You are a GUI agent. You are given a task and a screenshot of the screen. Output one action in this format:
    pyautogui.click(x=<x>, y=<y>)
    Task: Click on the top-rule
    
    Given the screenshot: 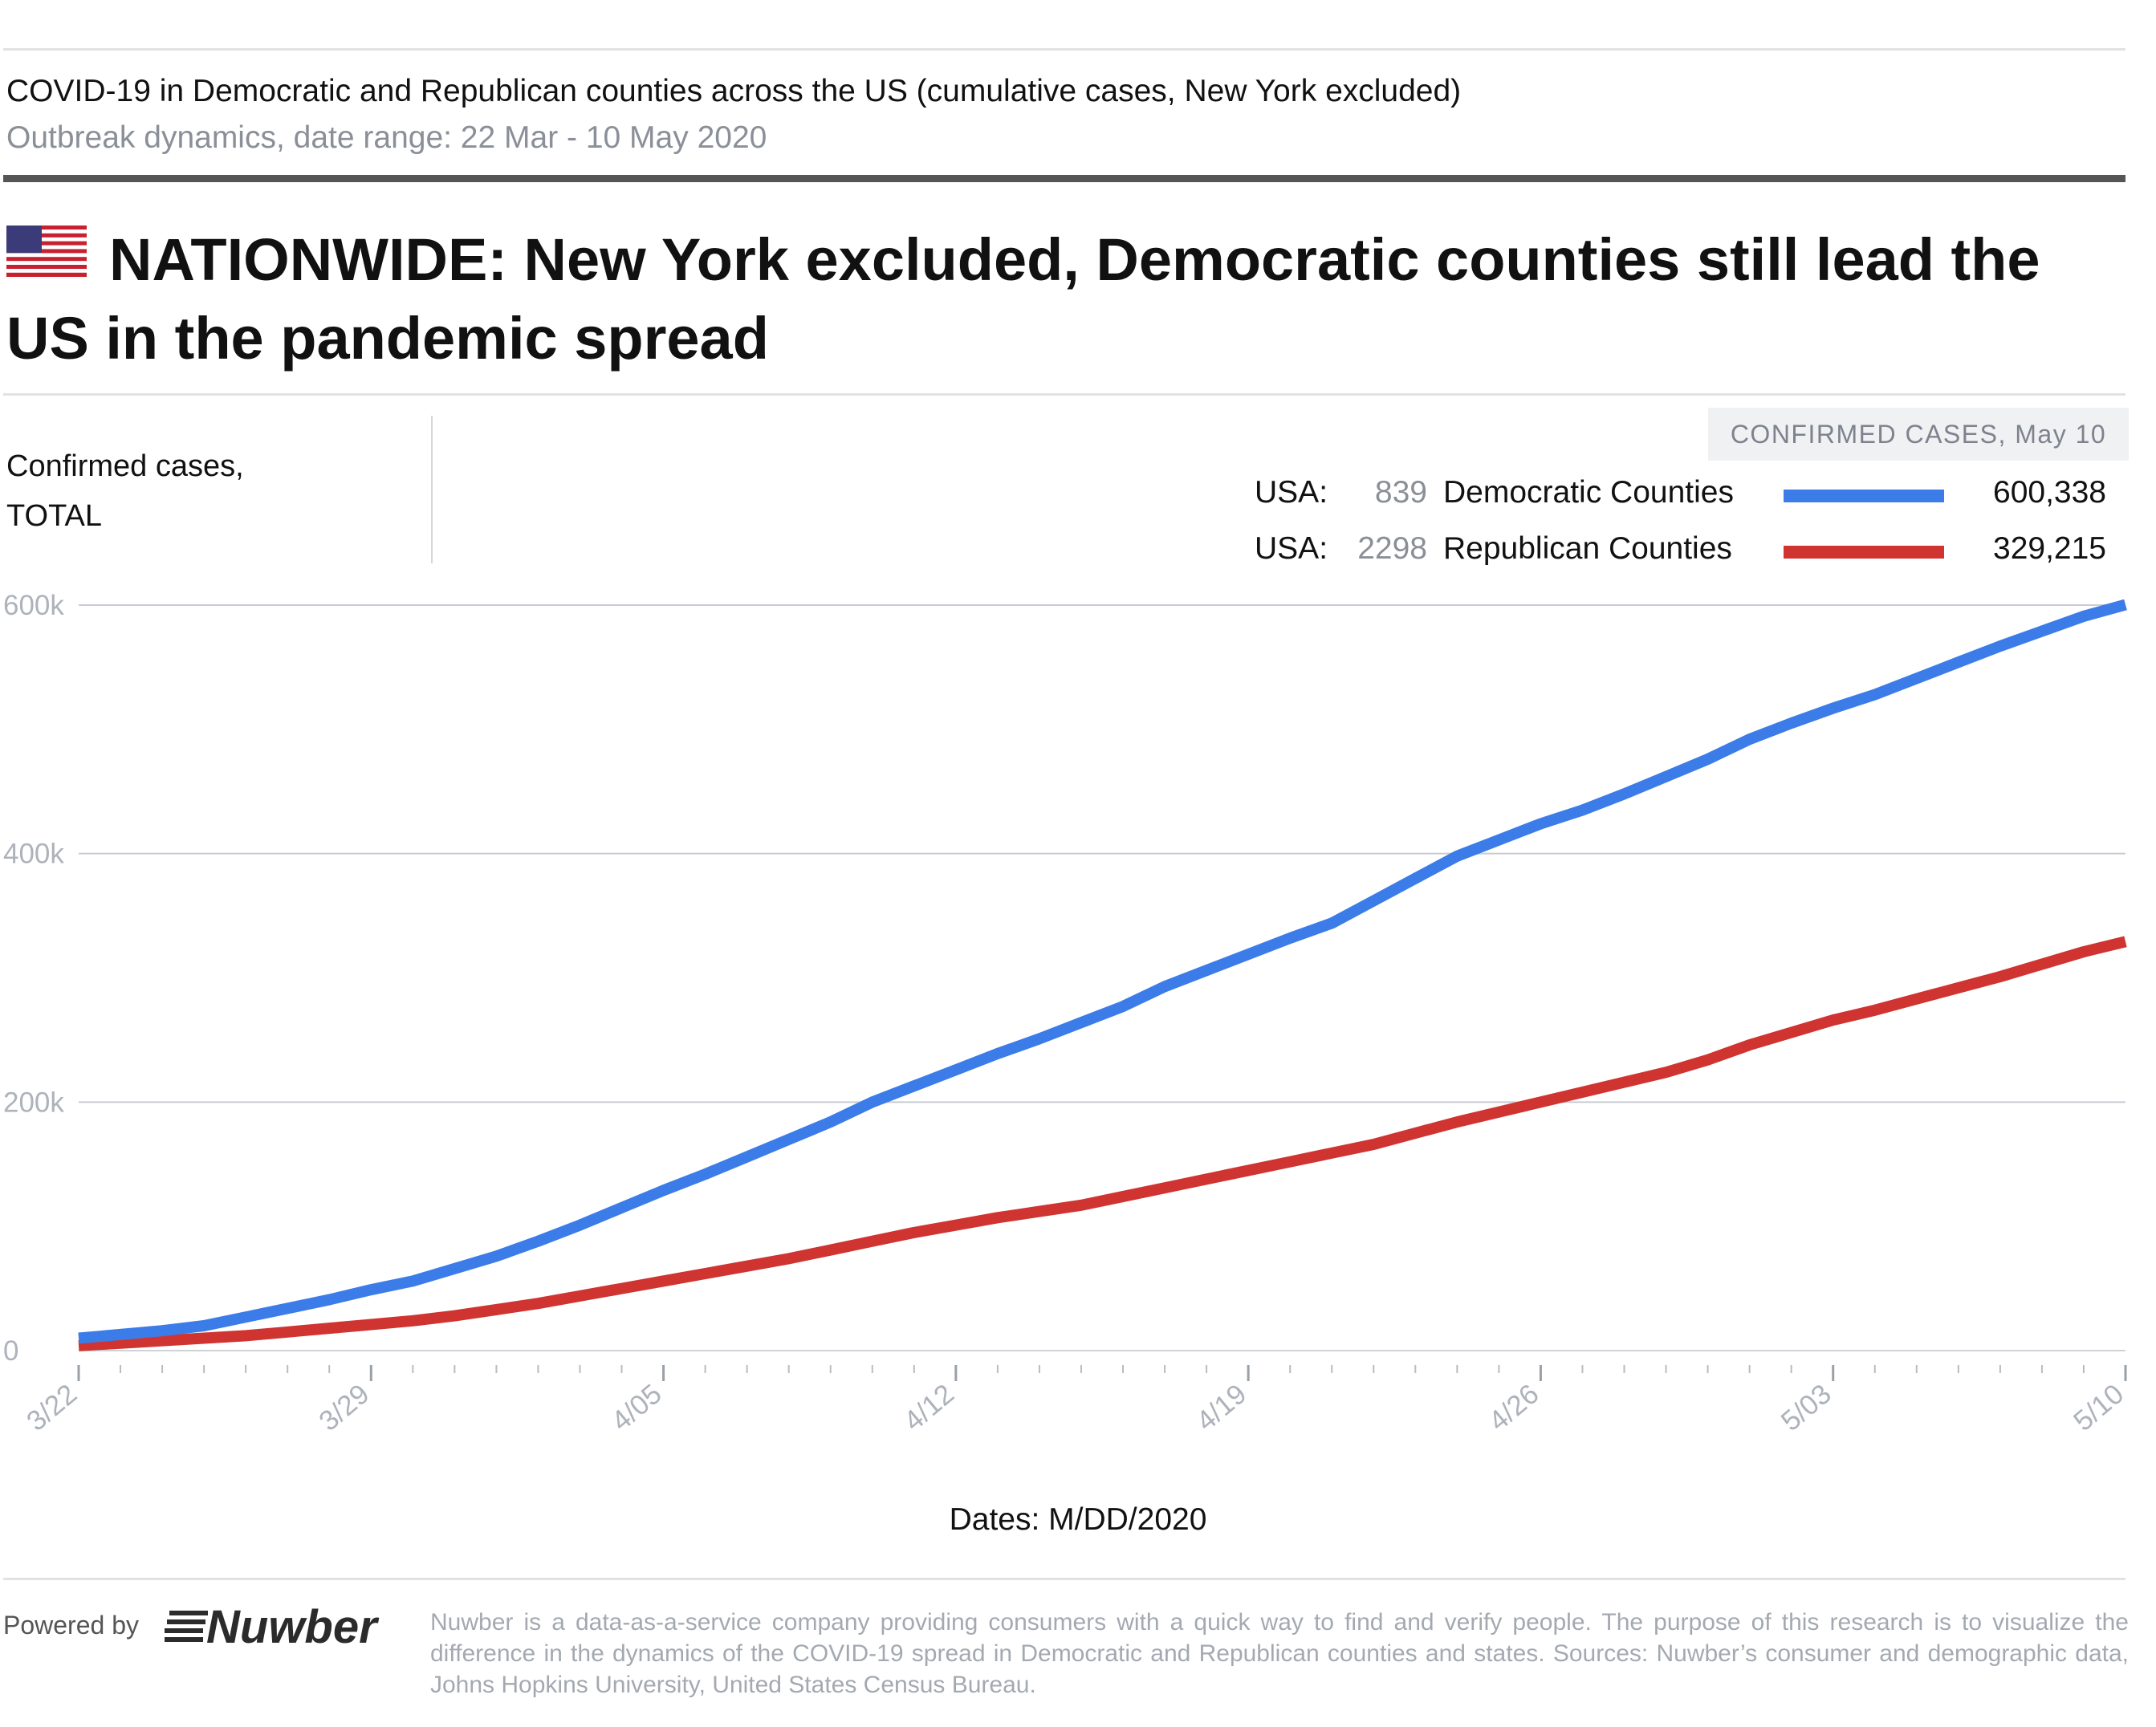 What is the action you would take?
    pyautogui.click(x=1064, y=50)
    